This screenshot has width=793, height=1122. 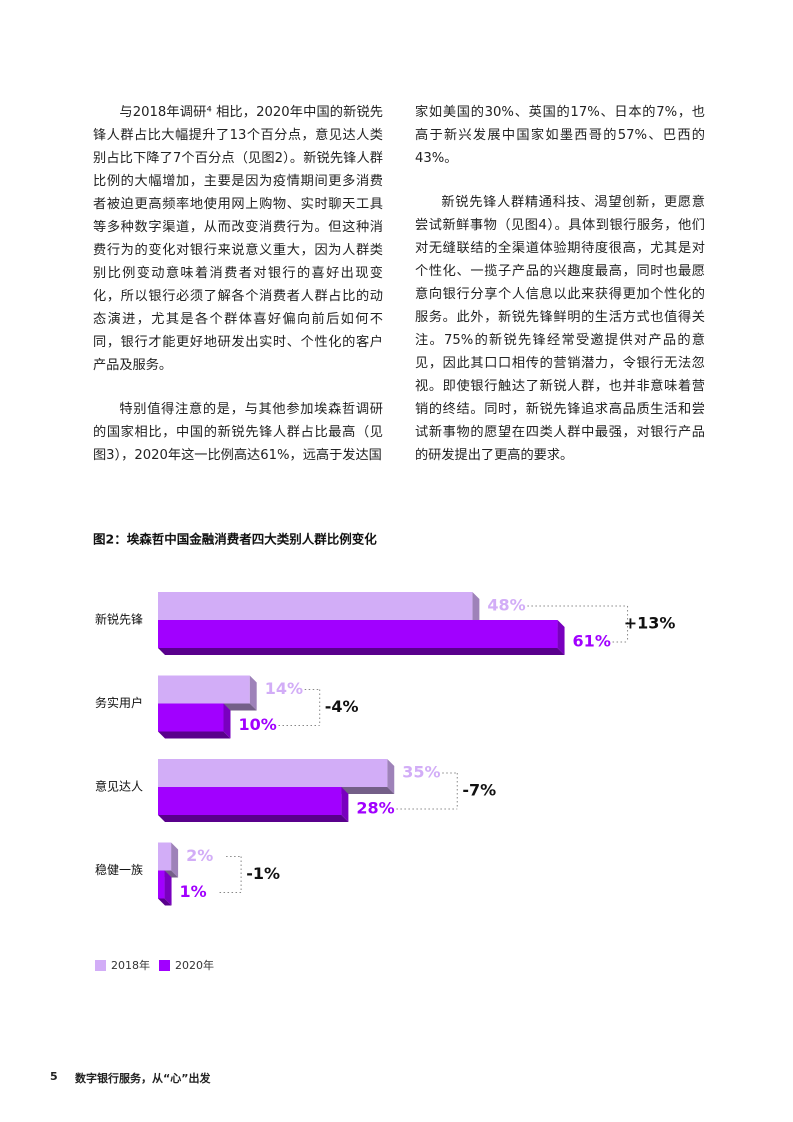 I want to click on value-label: 48%, so click(x=506, y=605).